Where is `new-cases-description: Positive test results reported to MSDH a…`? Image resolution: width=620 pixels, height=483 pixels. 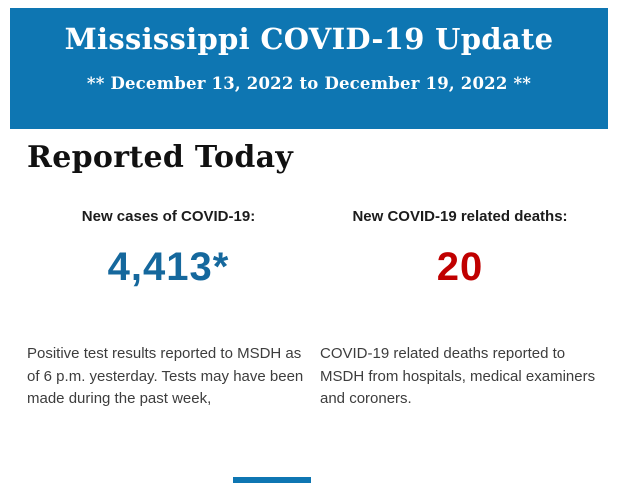 new-cases-description: Positive test results reported to MSDH a… is located at coordinates (165, 376).